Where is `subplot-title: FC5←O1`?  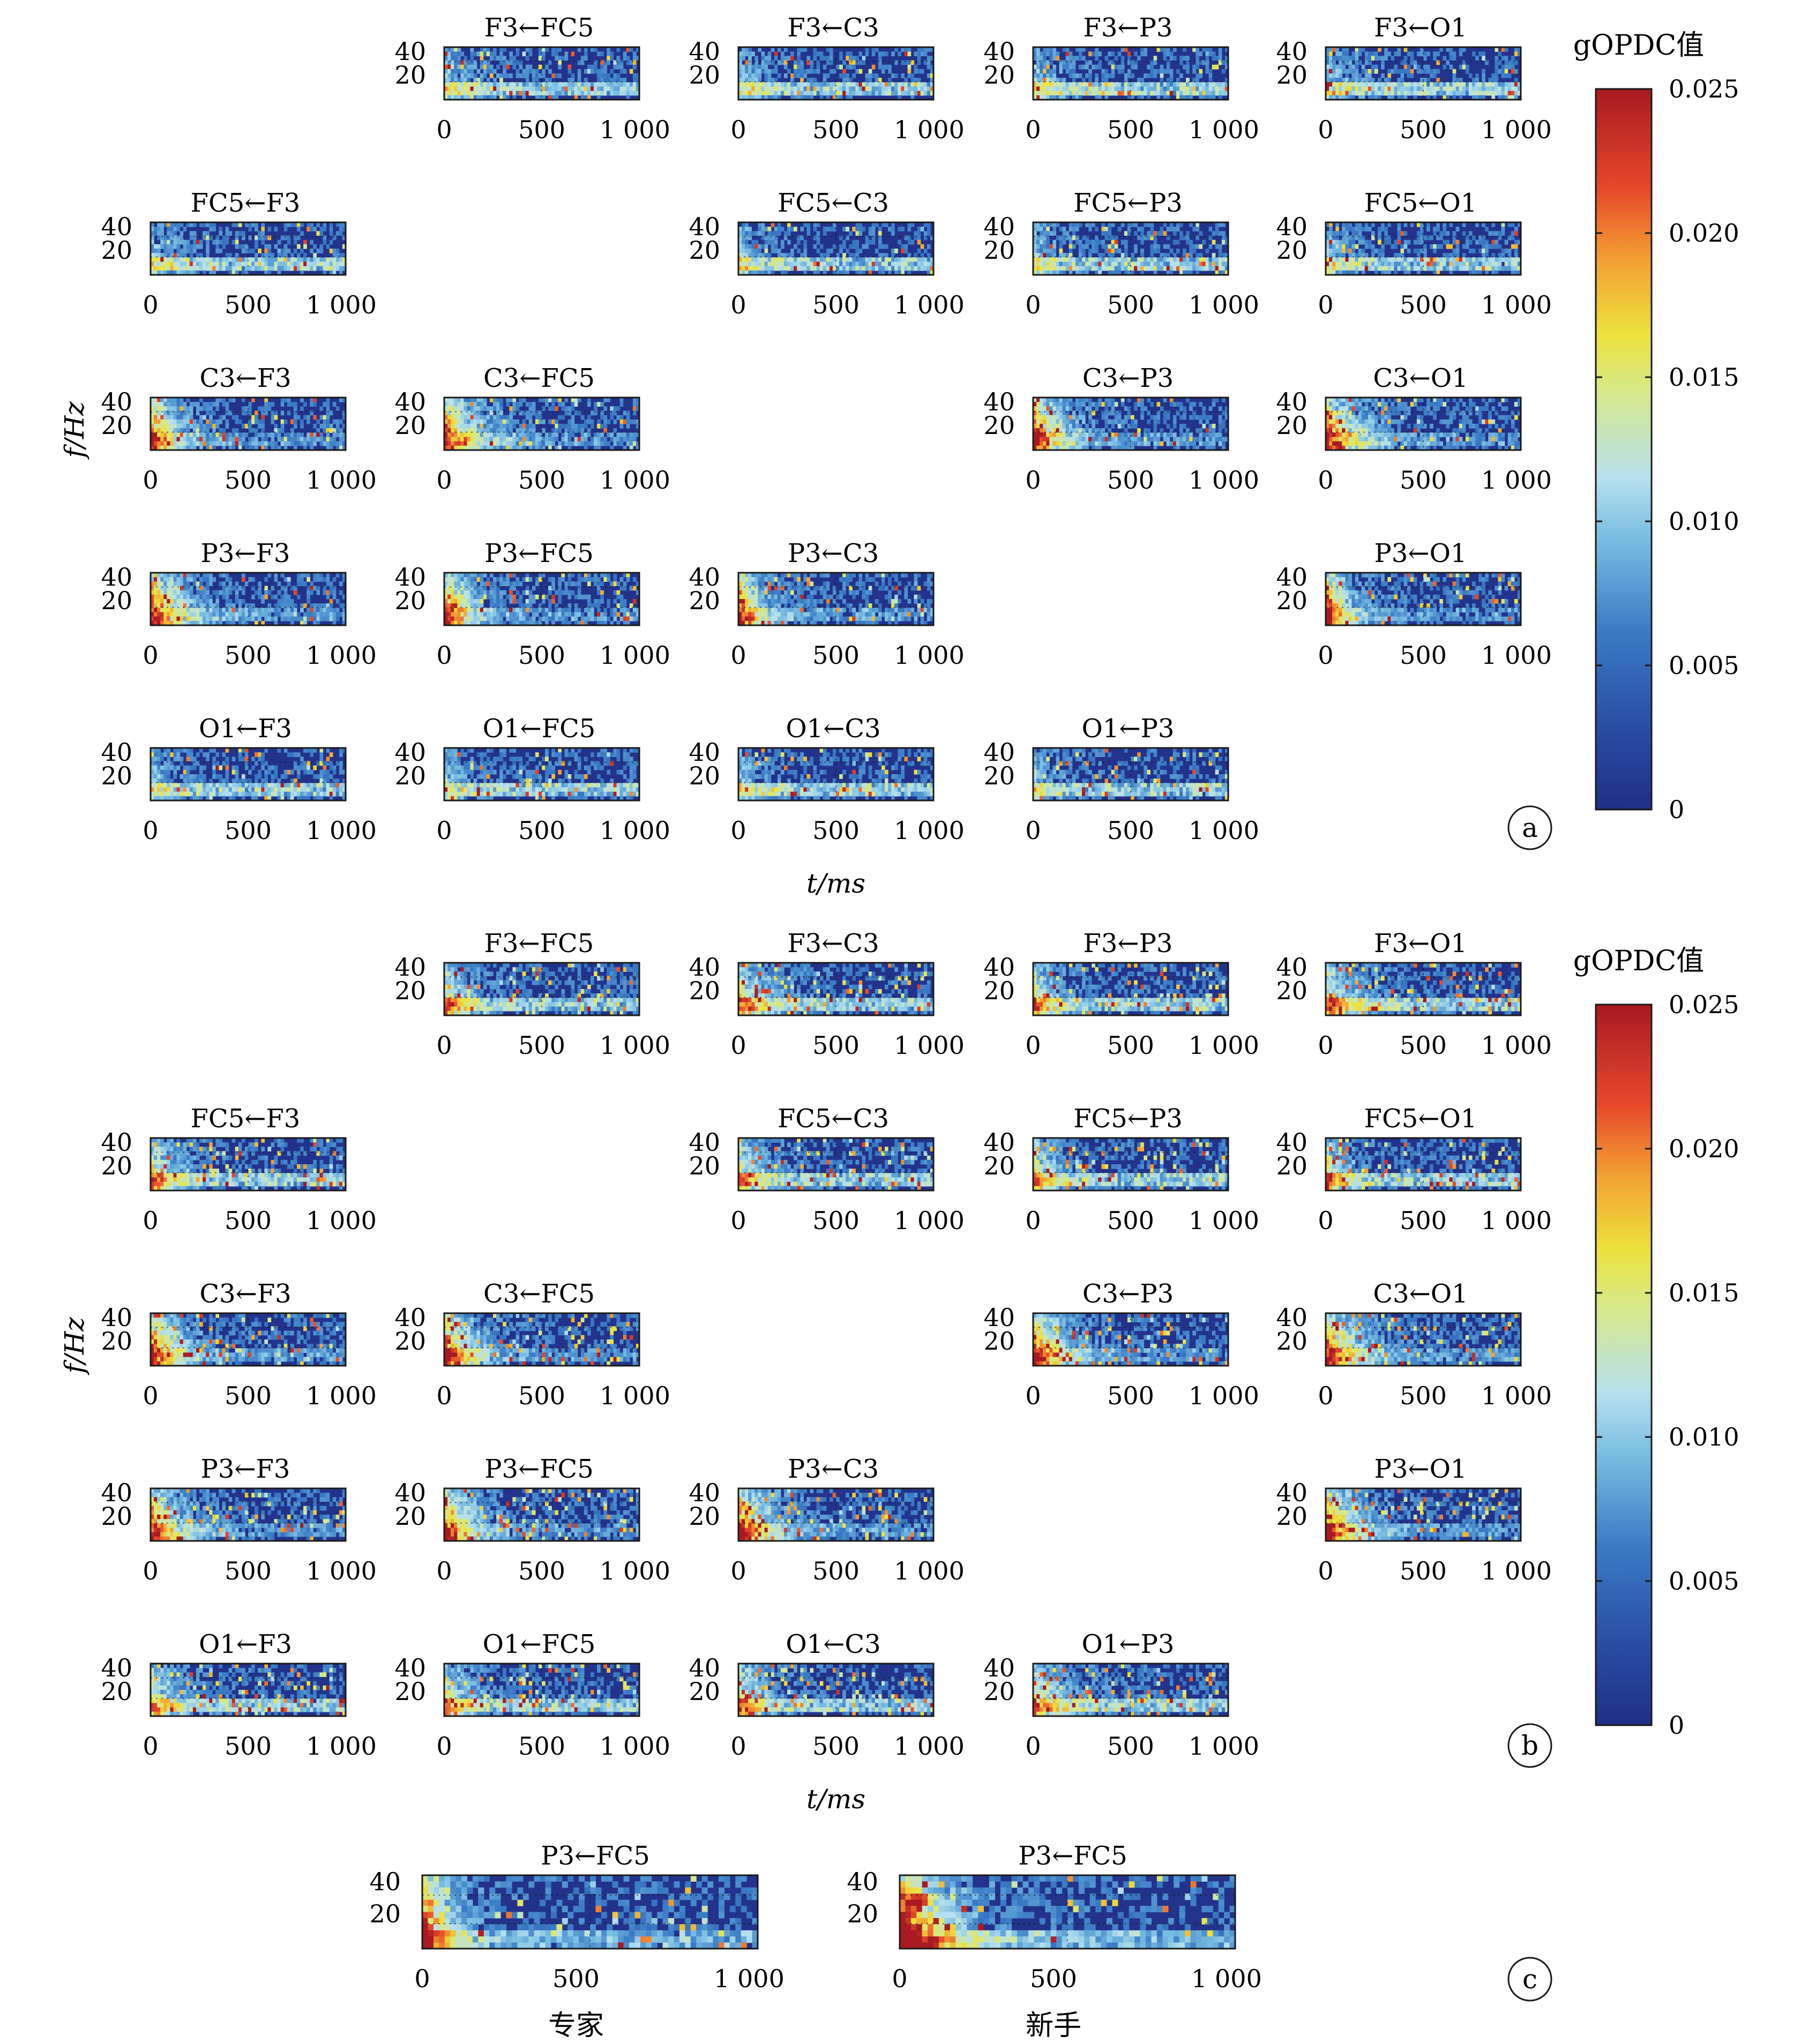
subplot-title: FC5←O1 is located at coordinates (1421, 1119).